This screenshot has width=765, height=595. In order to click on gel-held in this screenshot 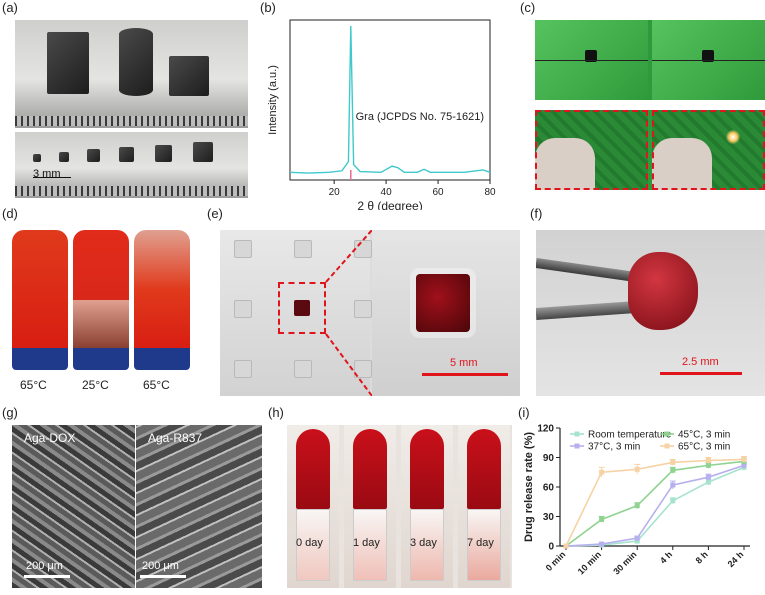, I will do `click(663, 291)`.